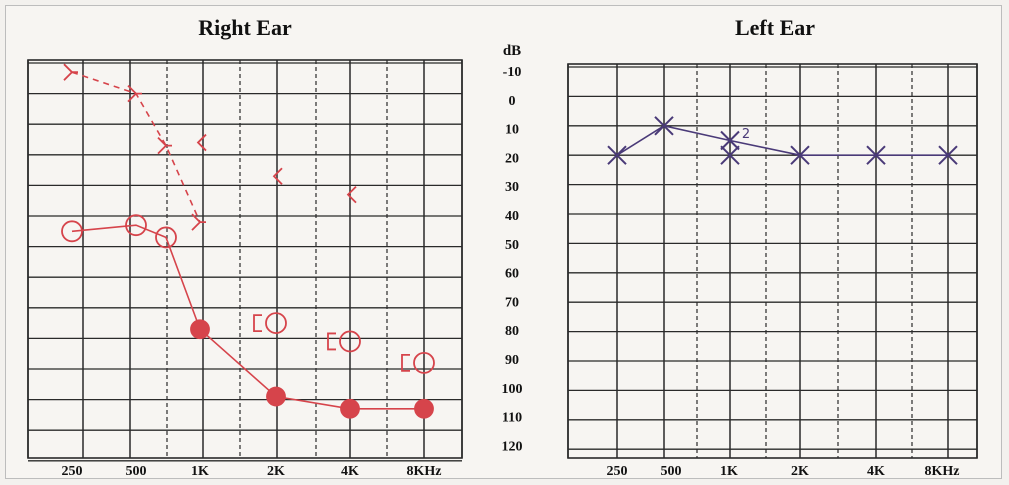 The width and height of the screenshot is (1009, 485). Describe the element at coordinates (512, 101) in the screenshot. I see `y-tick-label: 0` at that location.